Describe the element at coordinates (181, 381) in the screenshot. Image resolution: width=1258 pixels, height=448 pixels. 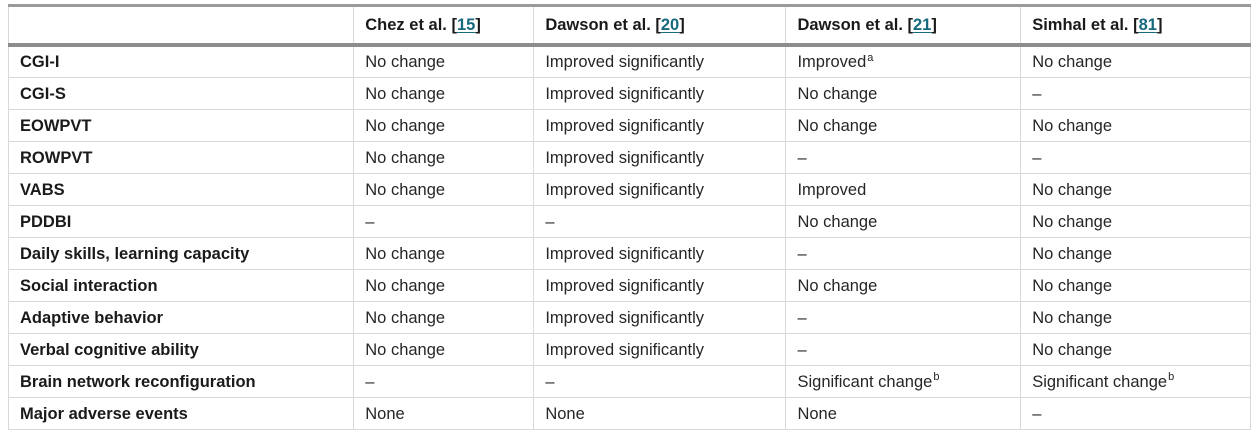
I see `row-label: Brain network reconfiguration` at that location.